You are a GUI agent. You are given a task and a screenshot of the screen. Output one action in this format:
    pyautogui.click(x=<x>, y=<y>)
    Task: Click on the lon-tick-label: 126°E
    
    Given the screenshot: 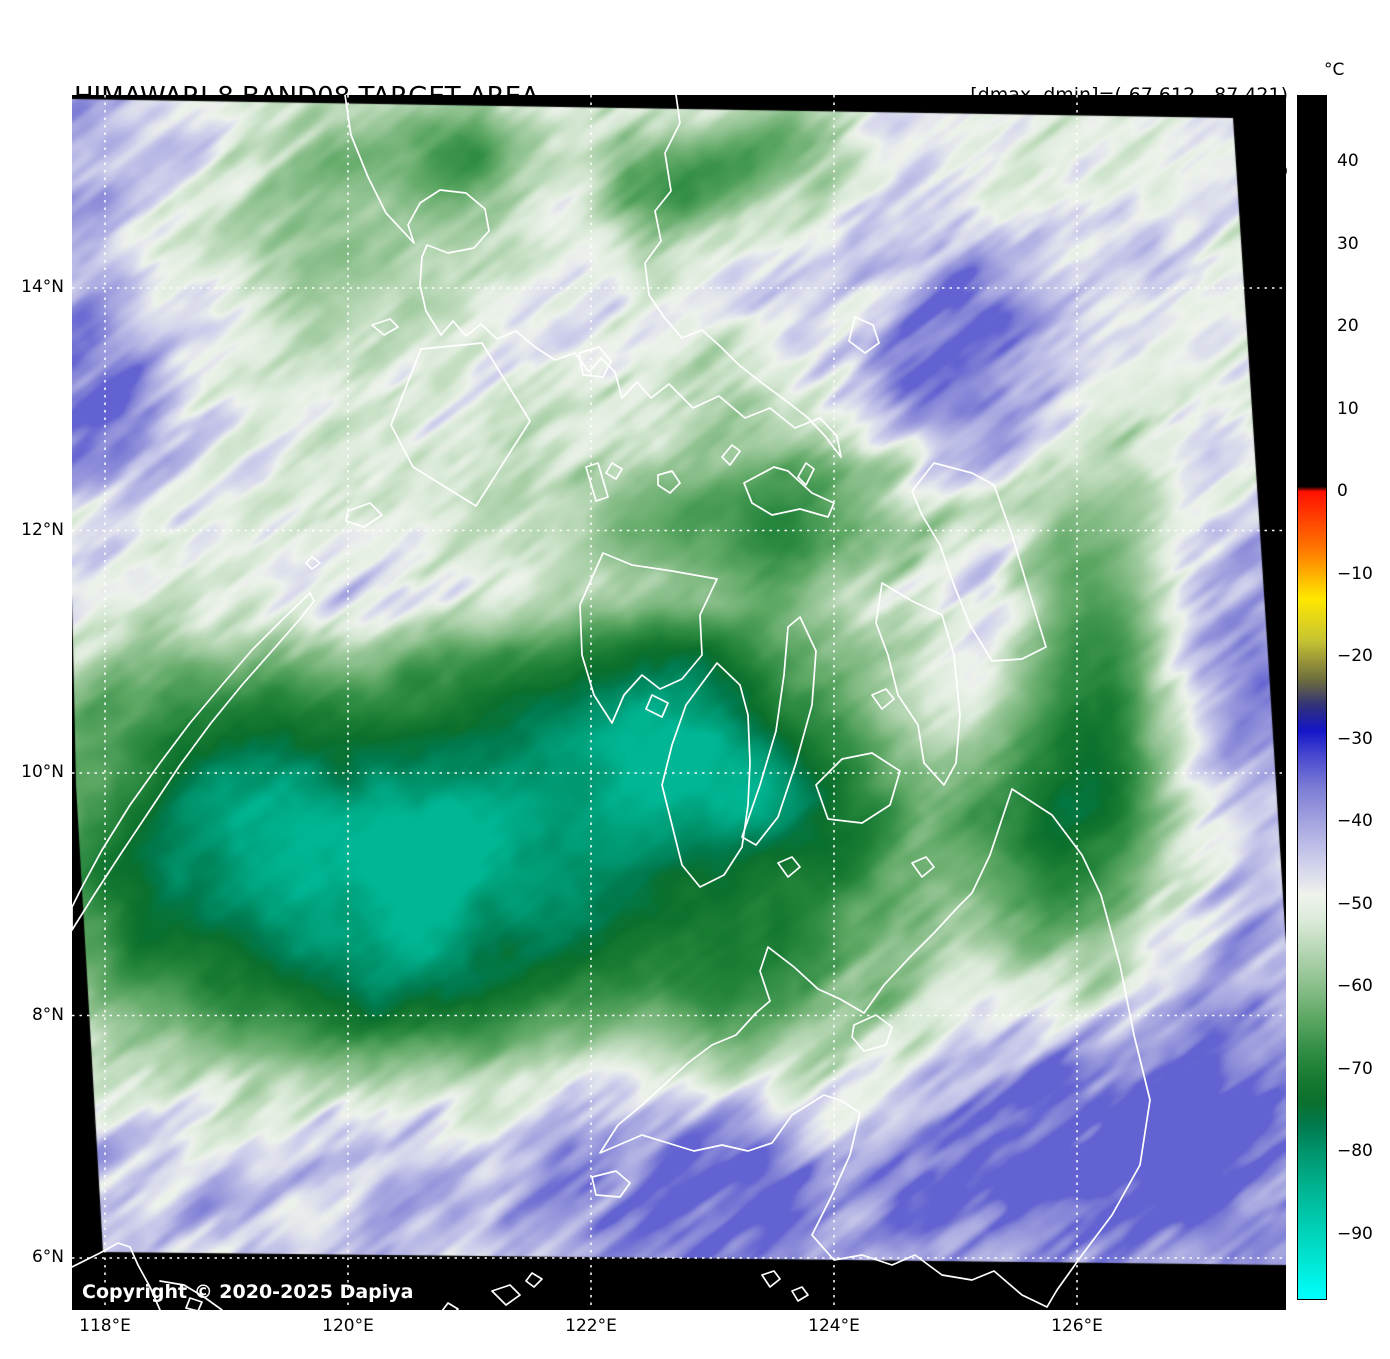 What is the action you would take?
    pyautogui.click(x=1077, y=1326)
    